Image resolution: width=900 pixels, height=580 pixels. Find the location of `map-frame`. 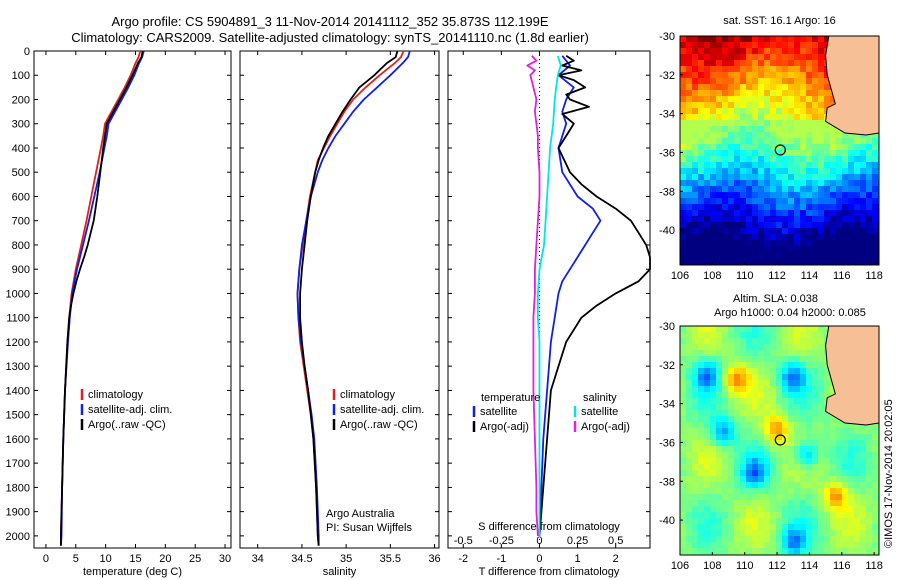

map-frame is located at coordinates (779, 440).